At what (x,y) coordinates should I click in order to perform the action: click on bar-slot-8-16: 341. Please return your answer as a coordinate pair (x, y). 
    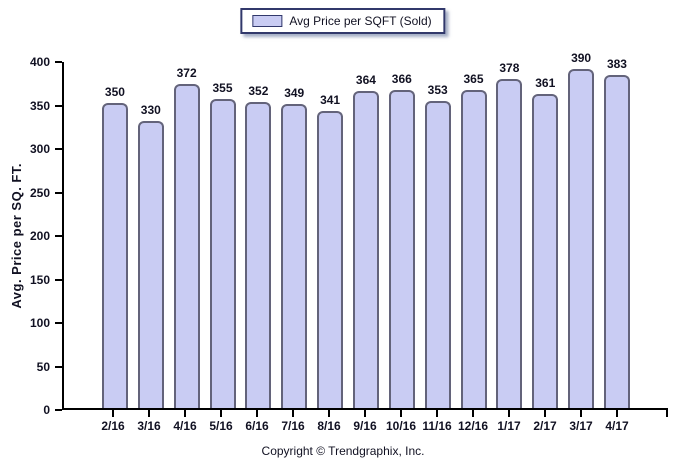
    Looking at the image, I should click on (330, 250).